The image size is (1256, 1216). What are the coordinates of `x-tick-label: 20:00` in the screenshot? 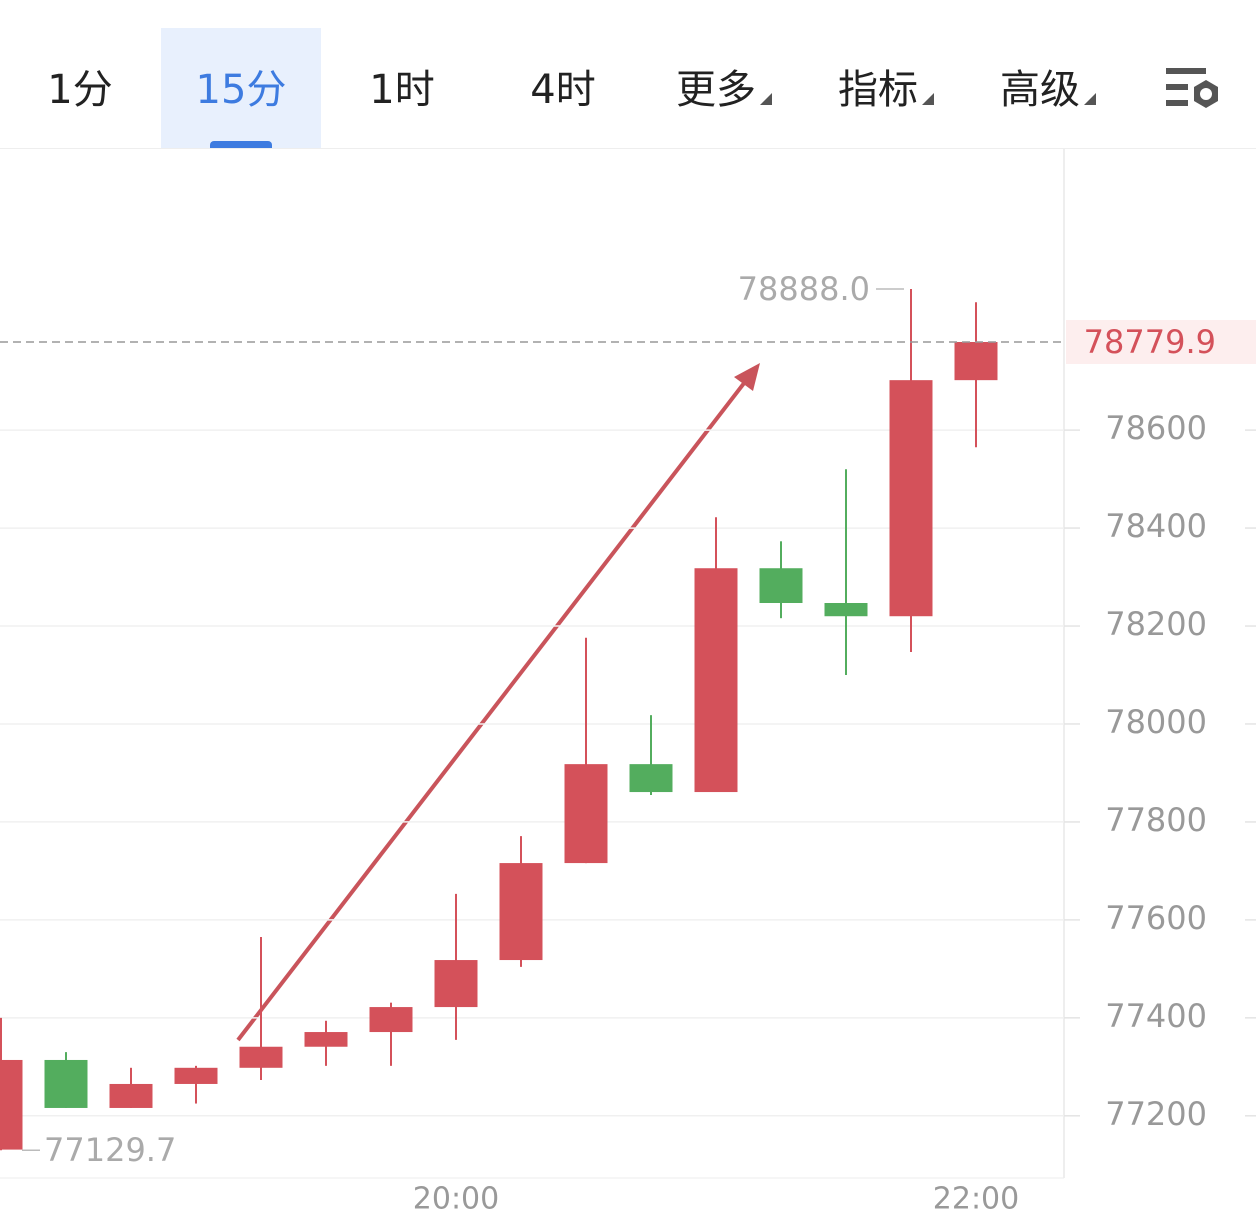 It's located at (456, 1199).